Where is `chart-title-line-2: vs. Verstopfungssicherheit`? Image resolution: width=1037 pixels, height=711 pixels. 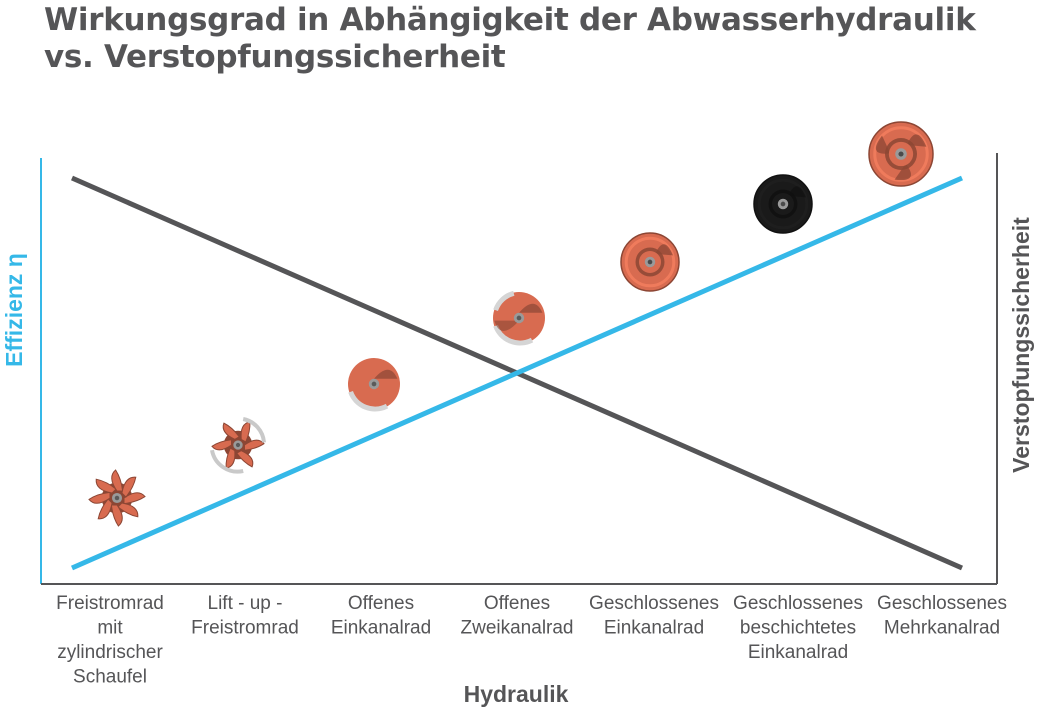 chart-title-line-2: vs. Verstopfungssicherheit is located at coordinates (275, 57).